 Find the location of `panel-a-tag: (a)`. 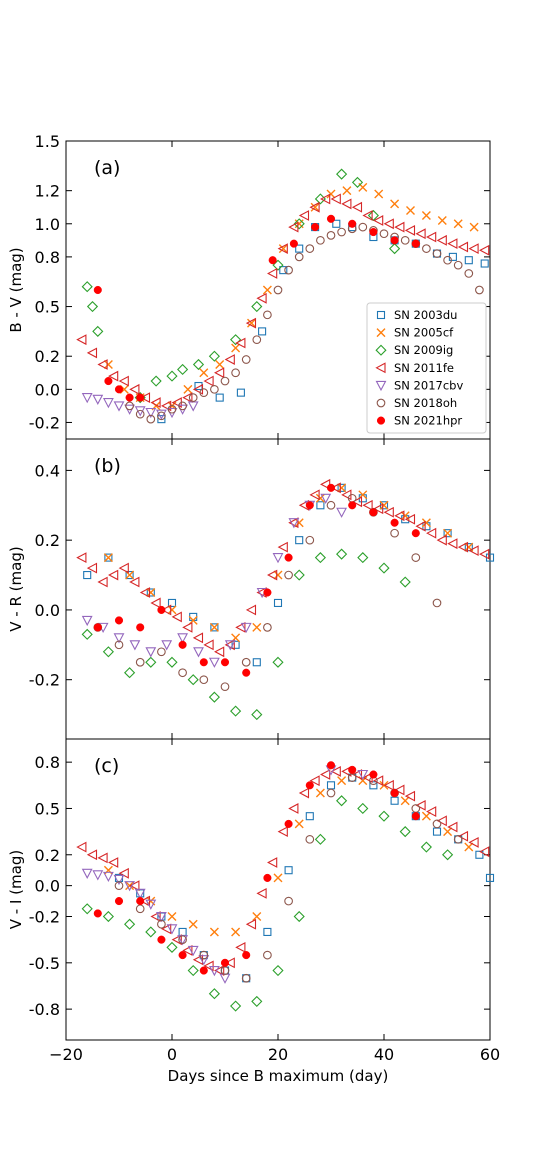

panel-a-tag: (a) is located at coordinates (107, 168).